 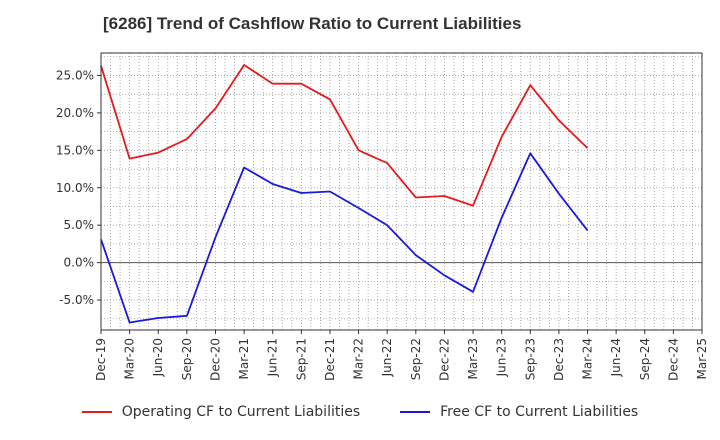 What do you see at coordinates (301, 359) in the screenshot?
I see `x-tick-label: Sep-21` at bounding box center [301, 359].